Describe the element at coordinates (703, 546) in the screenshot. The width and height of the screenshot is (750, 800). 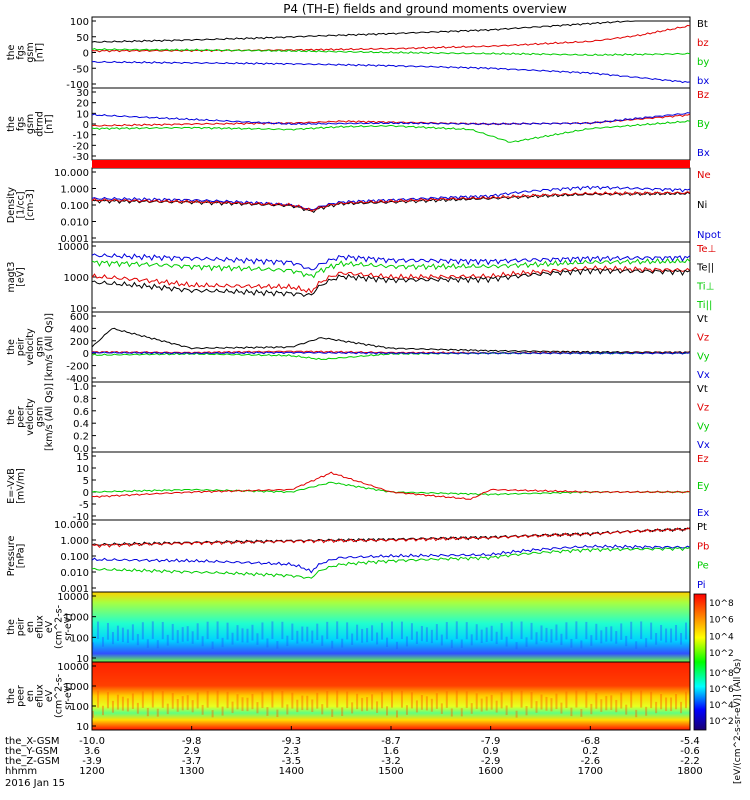
I see `legend-label: Pb` at that location.